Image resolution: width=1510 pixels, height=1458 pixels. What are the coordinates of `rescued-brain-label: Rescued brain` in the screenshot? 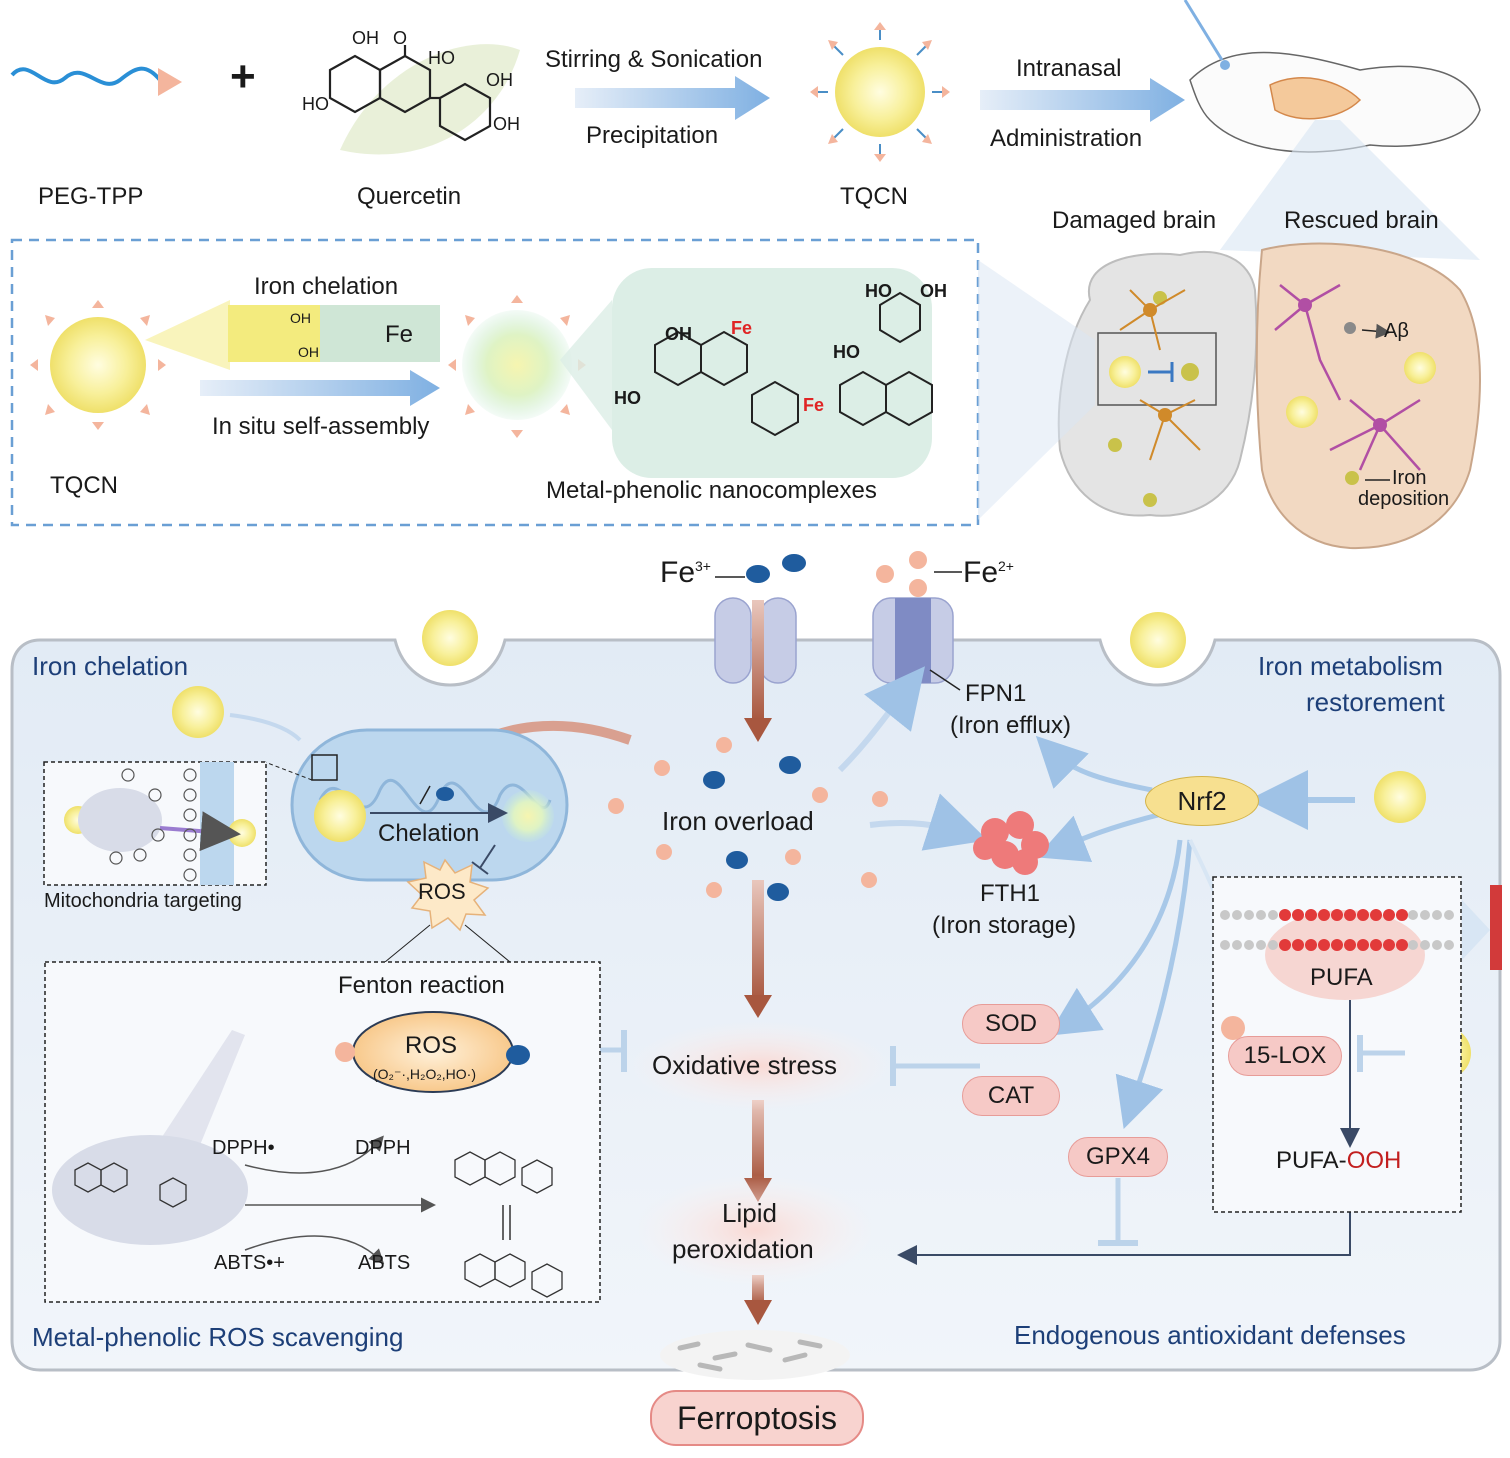 It's located at (1361, 220).